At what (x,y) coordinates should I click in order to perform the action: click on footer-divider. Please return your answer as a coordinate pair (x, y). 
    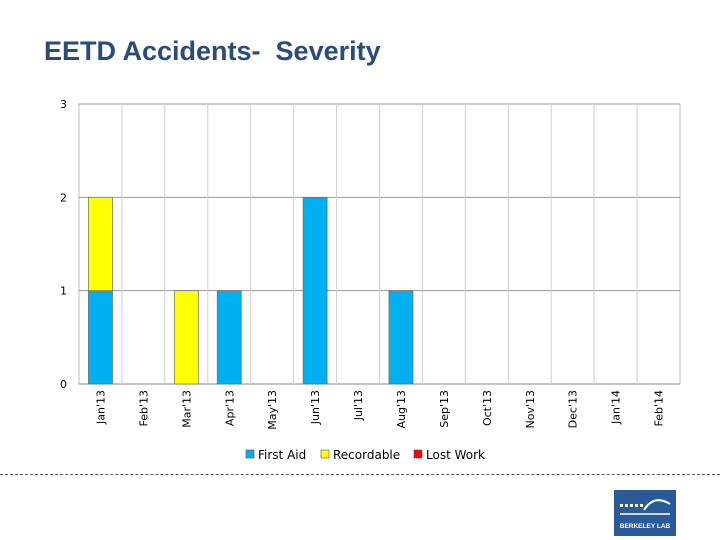
    Looking at the image, I should click on (360, 474).